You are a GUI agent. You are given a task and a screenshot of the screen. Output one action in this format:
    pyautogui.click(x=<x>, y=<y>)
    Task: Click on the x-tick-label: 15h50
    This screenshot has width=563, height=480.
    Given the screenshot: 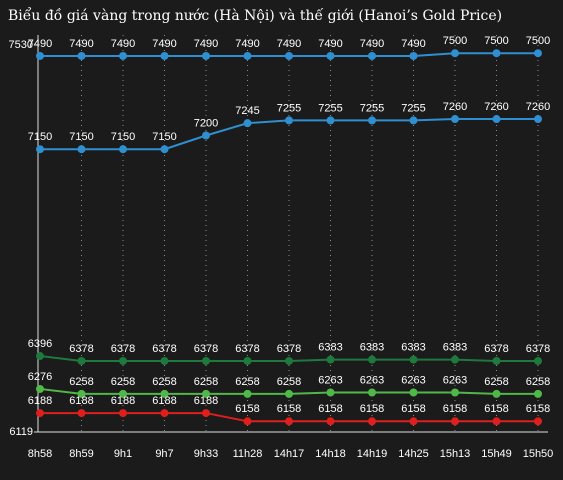 What is the action you would take?
    pyautogui.click(x=538, y=454)
    